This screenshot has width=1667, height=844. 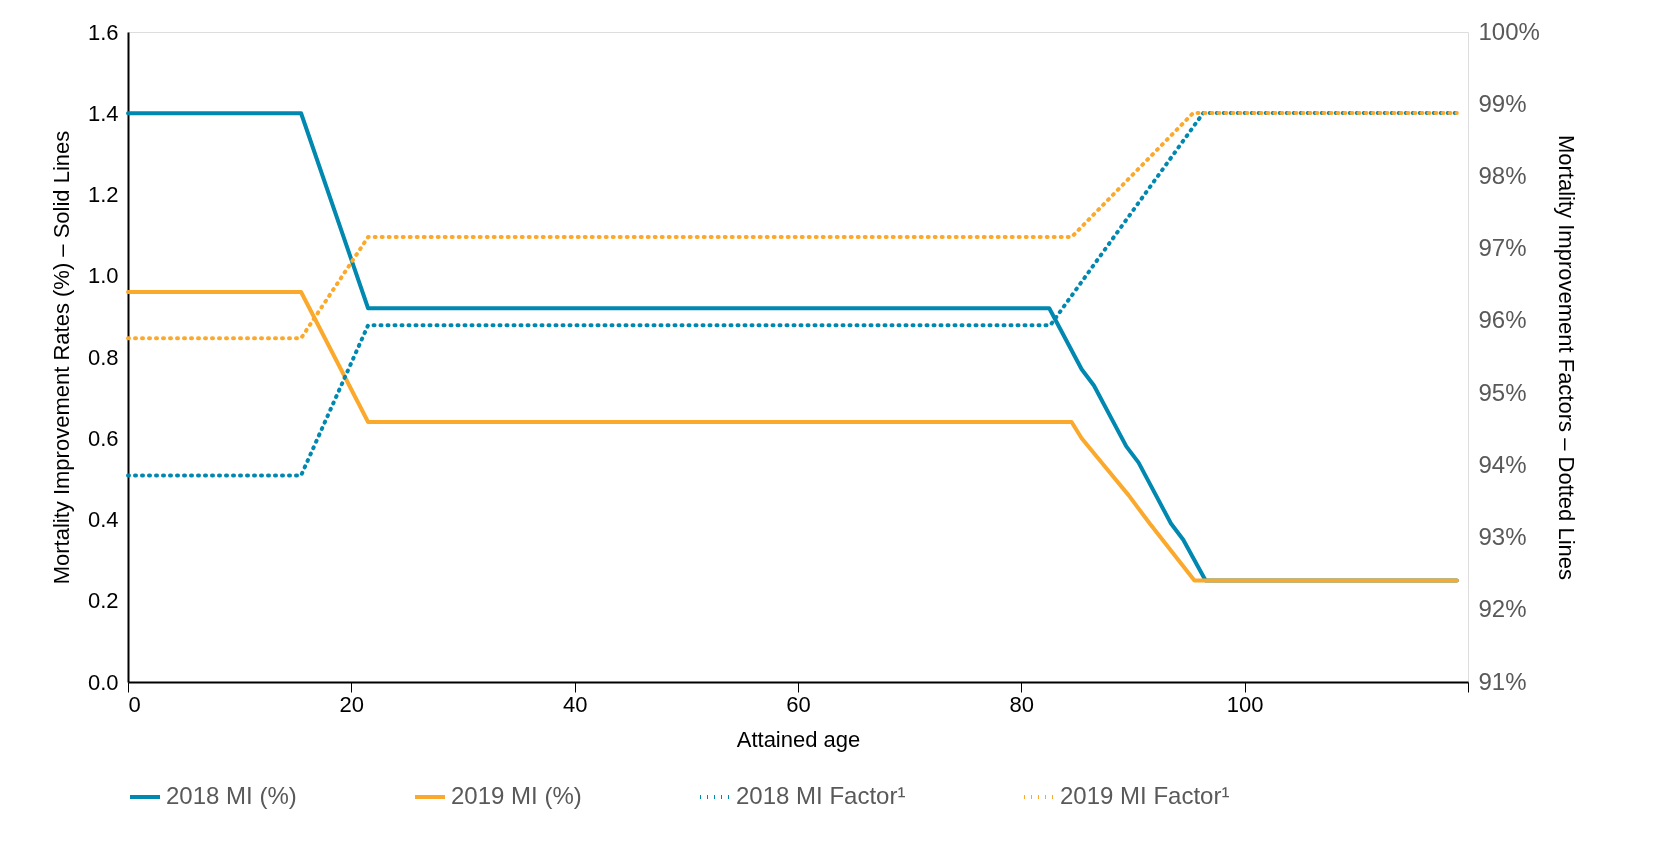 What do you see at coordinates (103, 357) in the screenshot?
I see `y-tick-label: 0.8` at bounding box center [103, 357].